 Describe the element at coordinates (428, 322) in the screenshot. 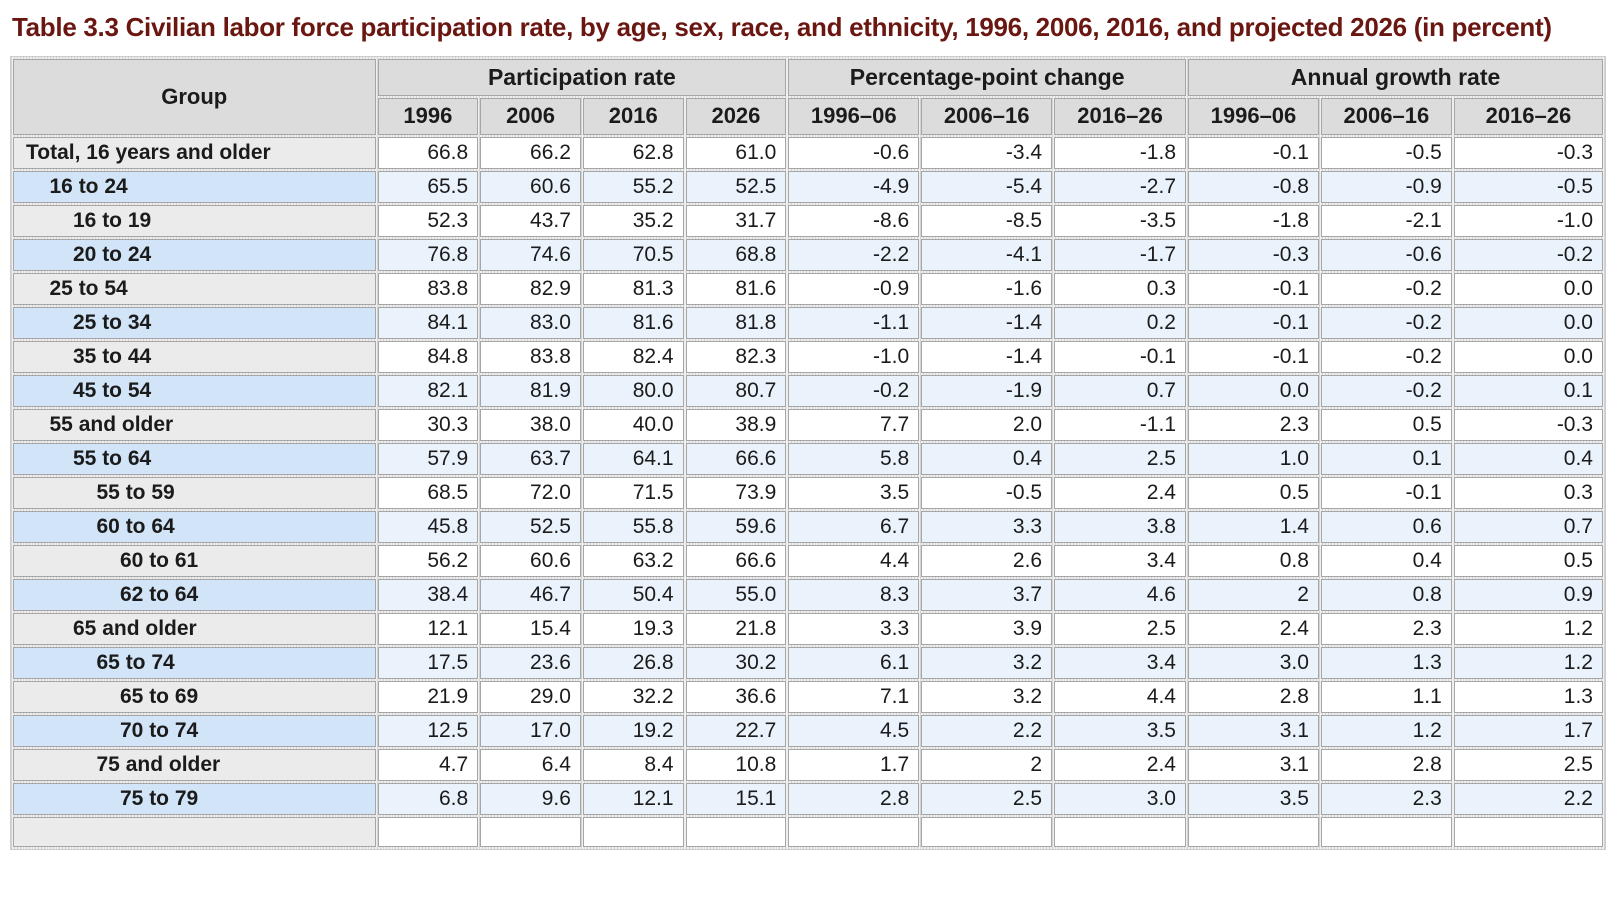

I see `value-cell: 84.1` at that location.